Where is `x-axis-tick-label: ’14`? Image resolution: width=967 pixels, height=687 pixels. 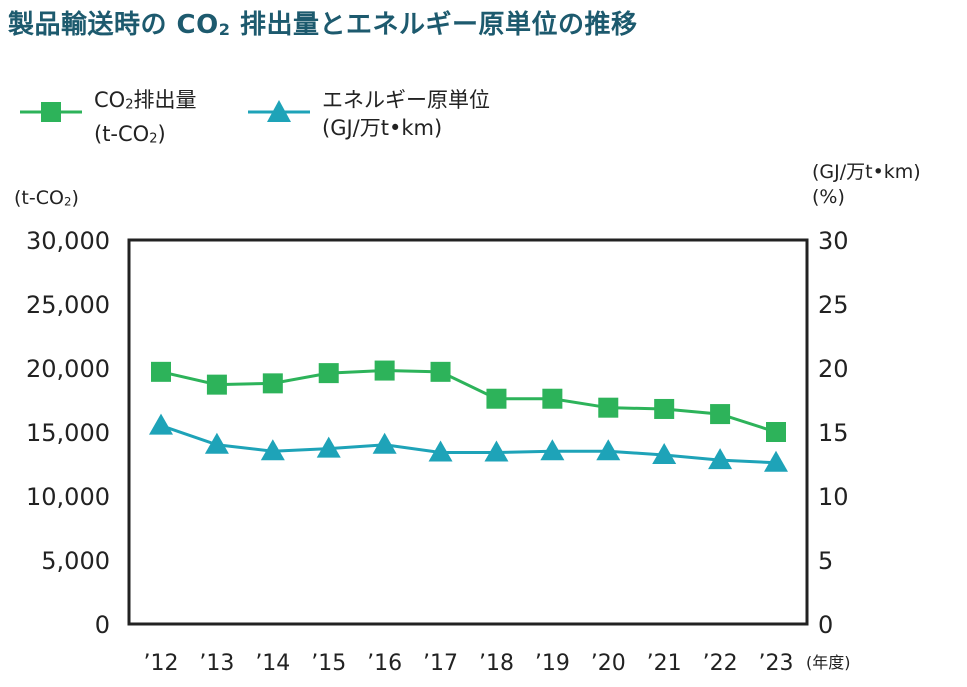 x-axis-tick-label: ’14 is located at coordinates (272, 663).